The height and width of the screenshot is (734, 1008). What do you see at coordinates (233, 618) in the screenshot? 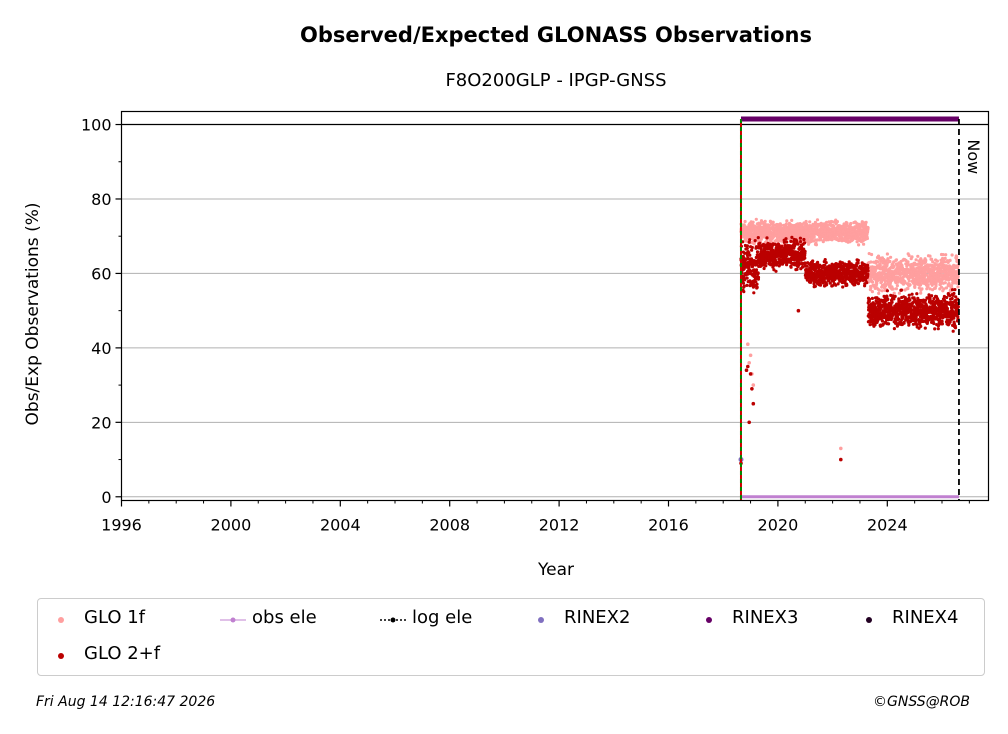
I see `legend-marker-obs-ele` at bounding box center [233, 618].